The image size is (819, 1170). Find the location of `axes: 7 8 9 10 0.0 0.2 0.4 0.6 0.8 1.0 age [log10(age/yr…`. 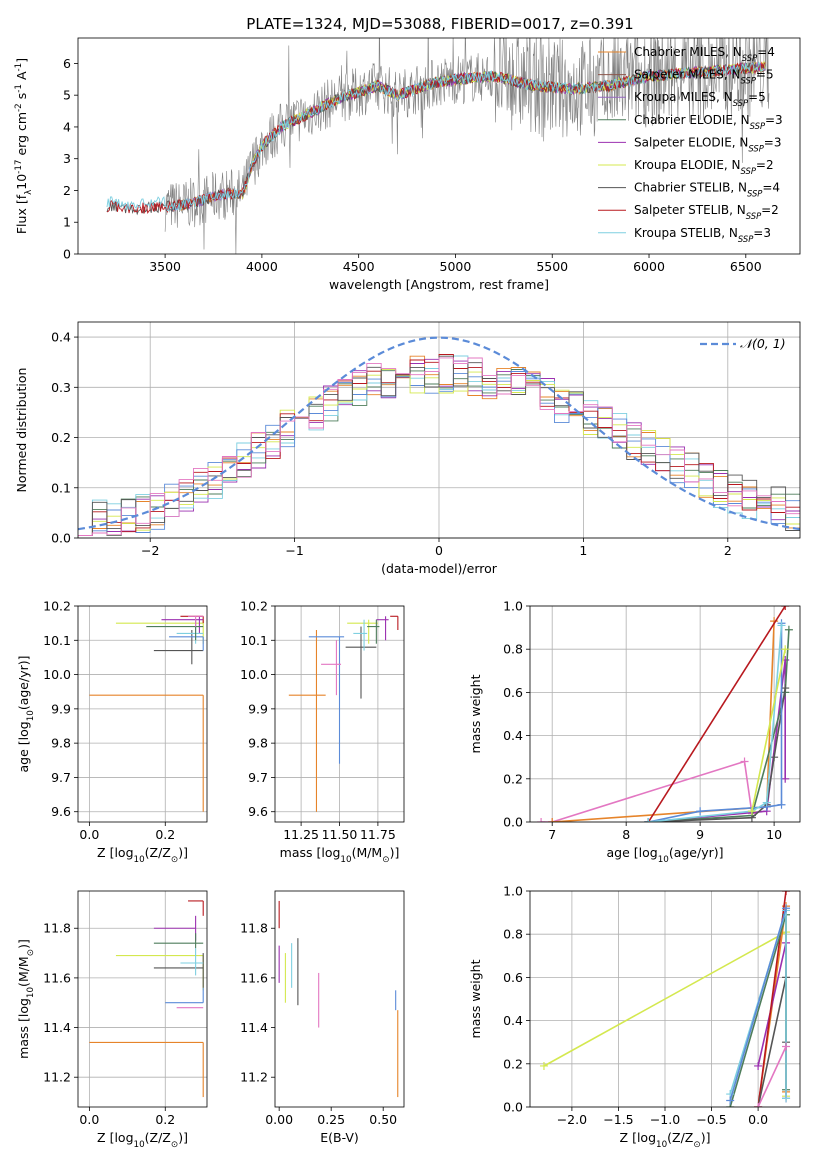

axes: 7 8 9 10 0.0 0.2 0.4 0.6 0.8 1.0 age [log10(age/yr… is located at coordinates (634, 732).